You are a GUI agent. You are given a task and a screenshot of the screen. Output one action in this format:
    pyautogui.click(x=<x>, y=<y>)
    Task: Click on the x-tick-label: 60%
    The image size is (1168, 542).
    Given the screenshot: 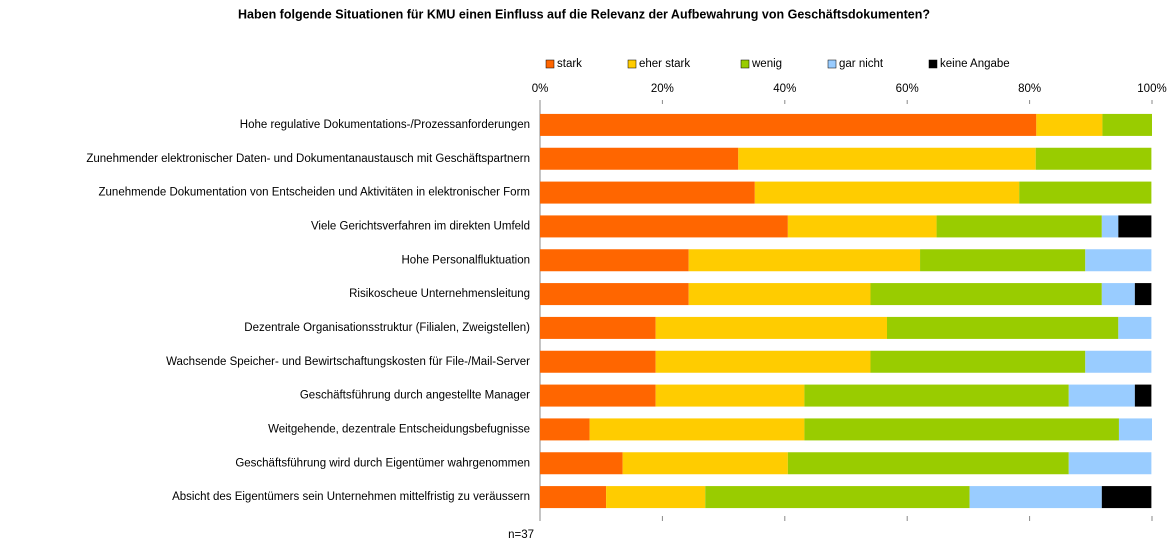 What is the action you would take?
    pyautogui.click(x=907, y=89)
    